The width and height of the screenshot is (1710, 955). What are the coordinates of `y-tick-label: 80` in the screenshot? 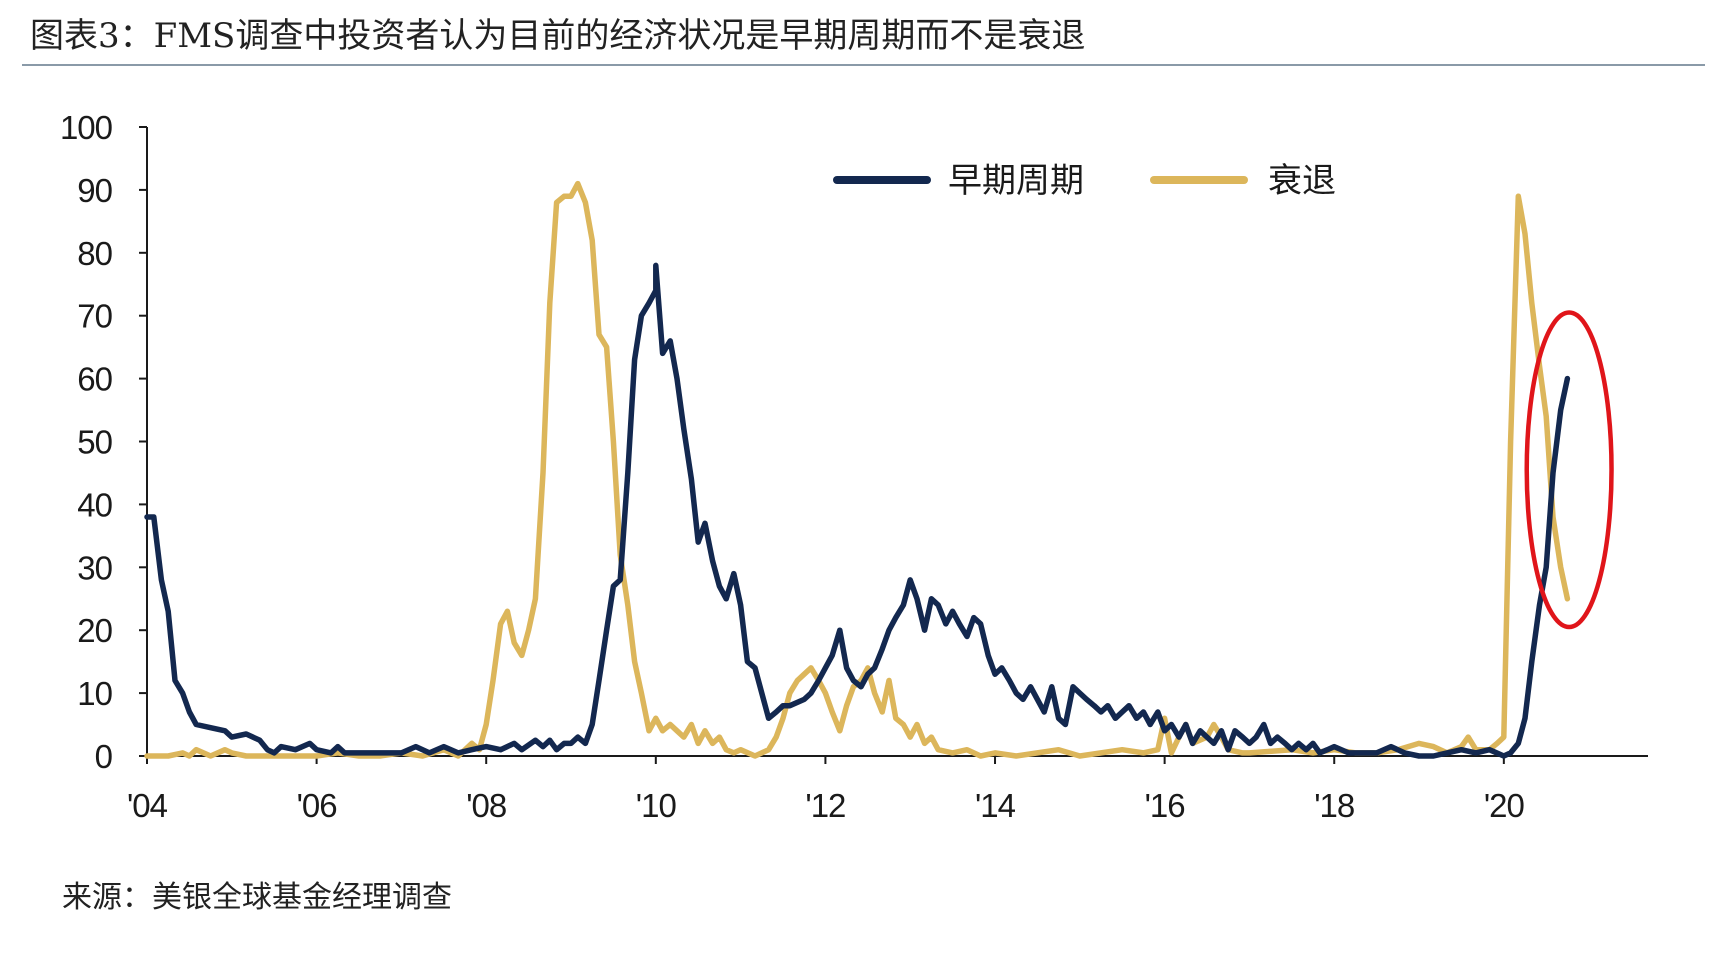 It's located at (94, 253).